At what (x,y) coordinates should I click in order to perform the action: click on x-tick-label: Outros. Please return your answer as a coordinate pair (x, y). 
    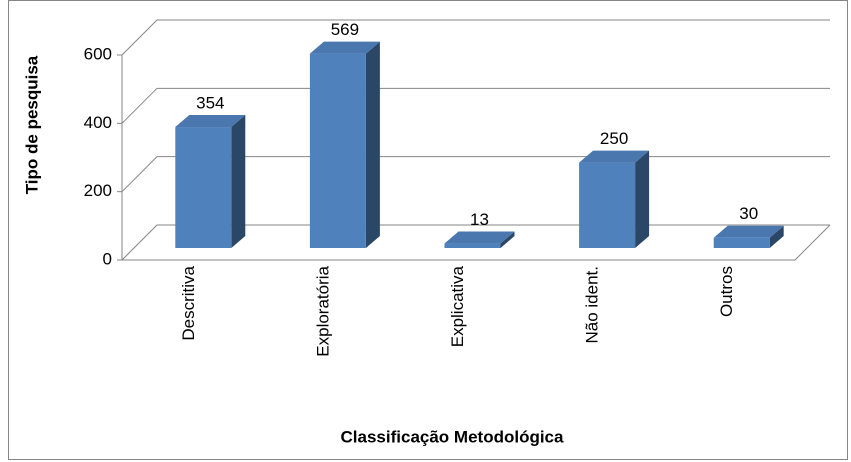
    Looking at the image, I should click on (726, 291).